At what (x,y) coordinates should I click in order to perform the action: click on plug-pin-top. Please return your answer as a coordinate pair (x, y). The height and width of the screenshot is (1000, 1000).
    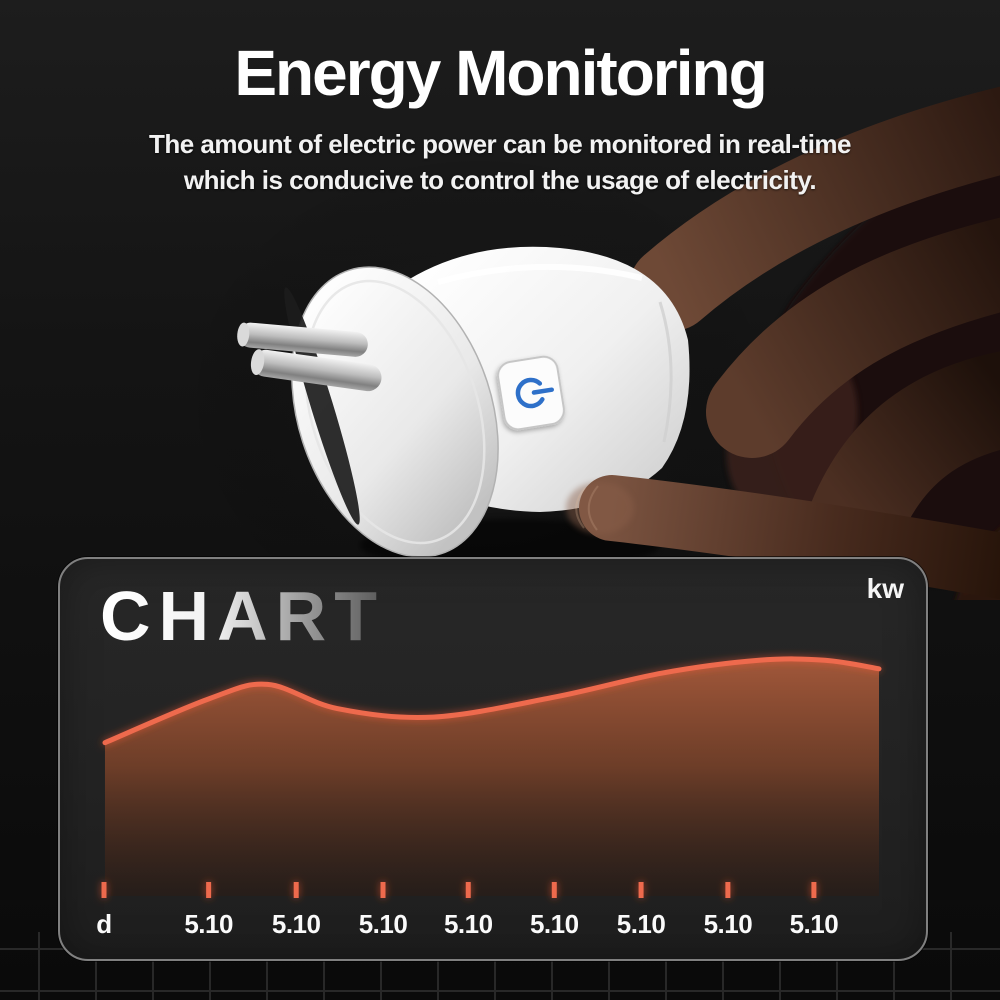
    Looking at the image, I should click on (302, 339).